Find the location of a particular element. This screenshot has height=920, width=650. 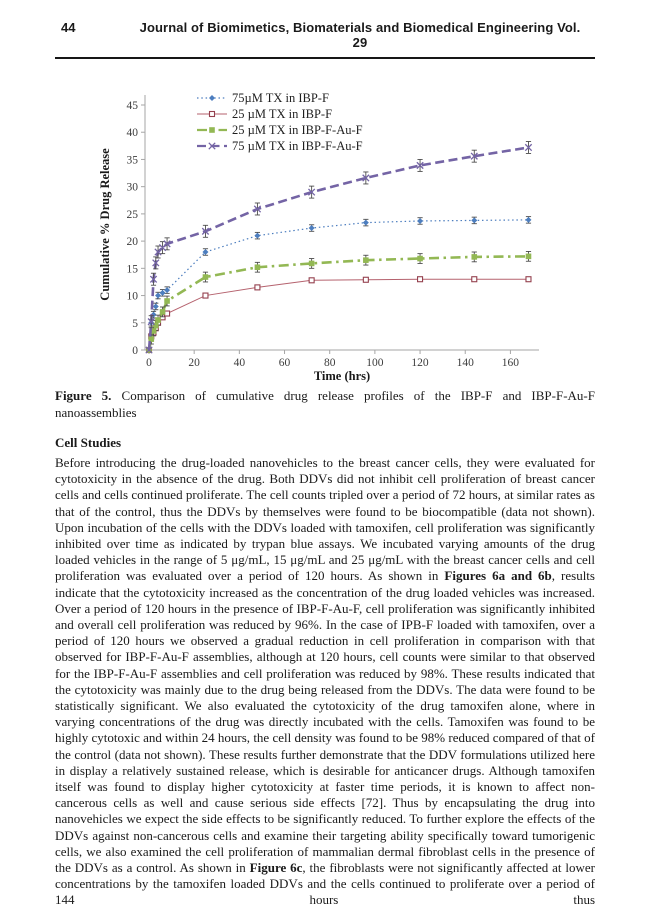

text-segment: Figures 6a and 6b is located at coordinates (498, 576).